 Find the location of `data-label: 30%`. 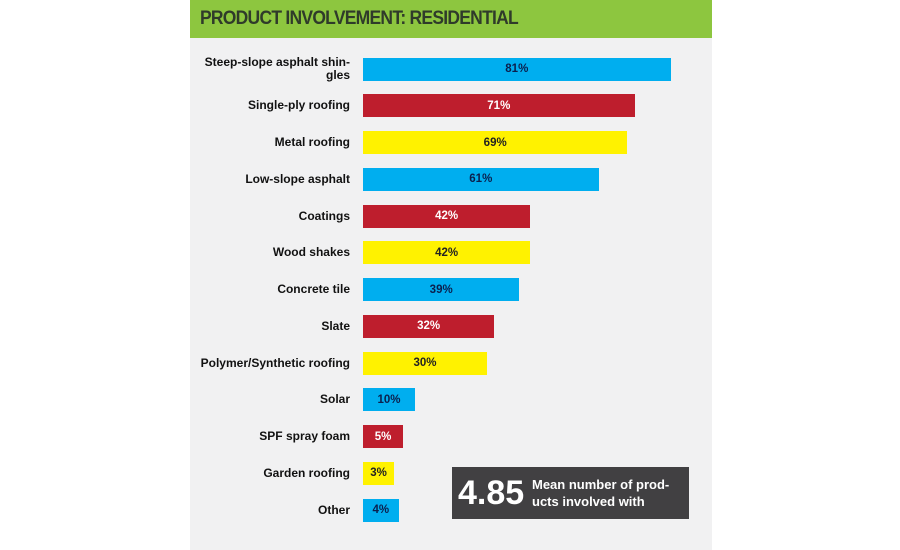

data-label: 30% is located at coordinates (425, 363).